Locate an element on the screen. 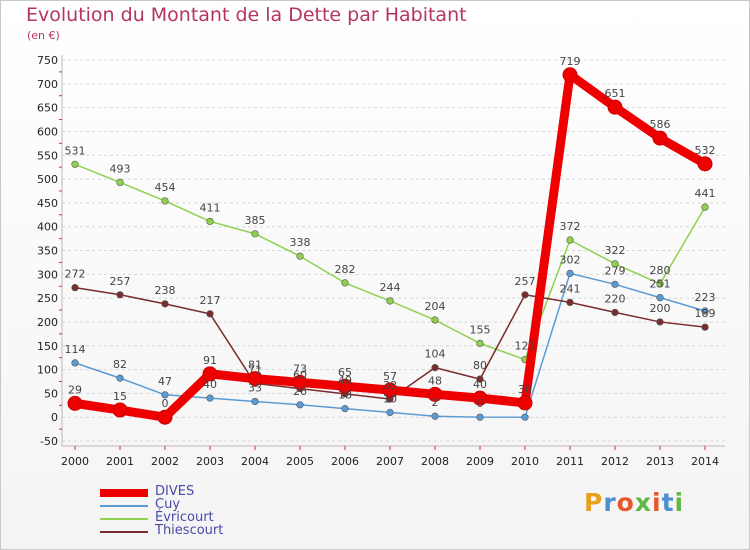  data-label-thiescourt: 71 is located at coordinates (255, 369).